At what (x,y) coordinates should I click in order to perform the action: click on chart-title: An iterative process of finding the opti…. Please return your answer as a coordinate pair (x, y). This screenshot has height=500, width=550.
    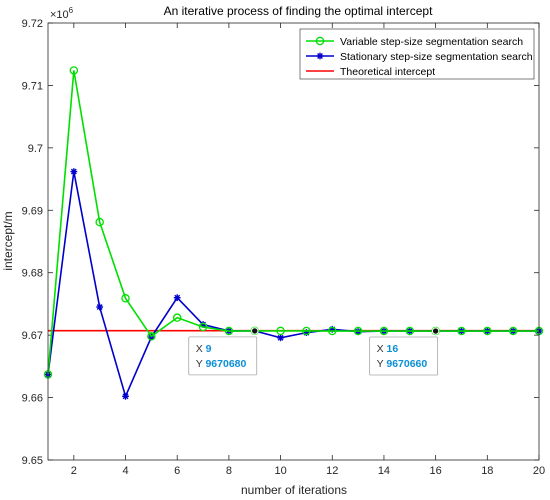
    Looking at the image, I should click on (298, 11).